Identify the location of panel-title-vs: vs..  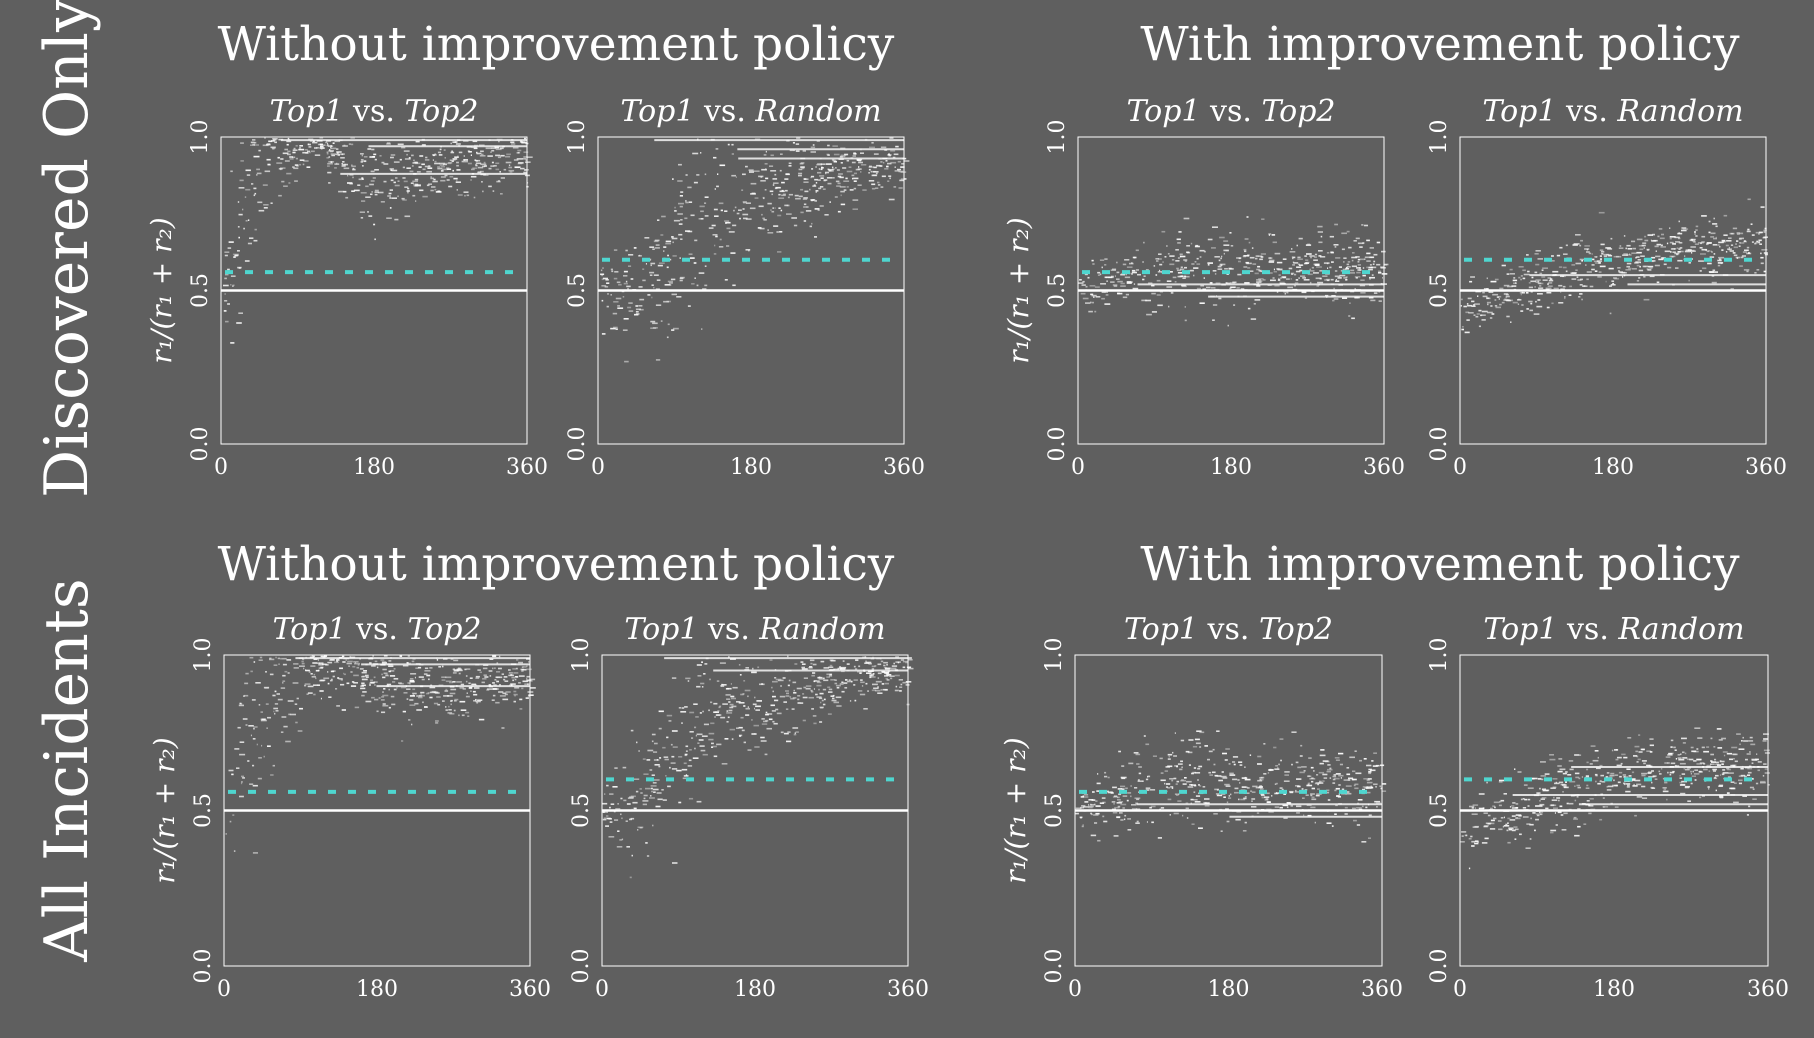
(1228, 629).